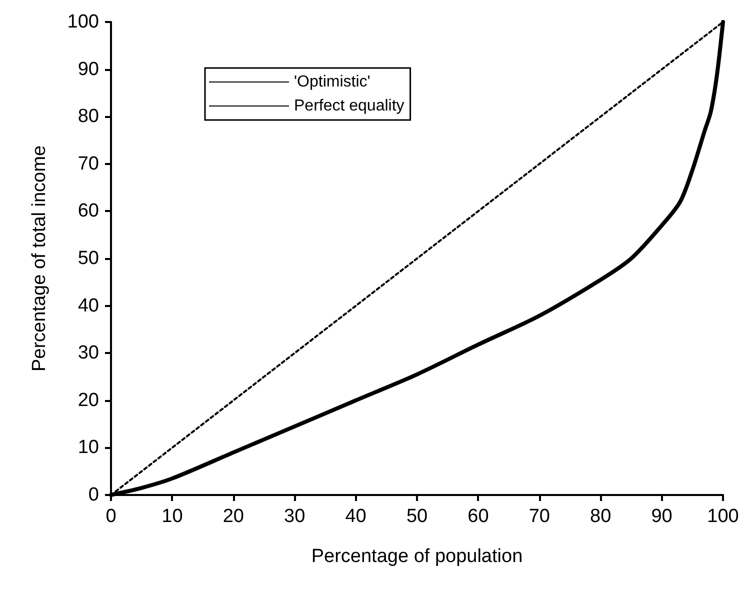 The height and width of the screenshot is (598, 746). What do you see at coordinates (539, 516) in the screenshot?
I see `x-tick-label: 70` at bounding box center [539, 516].